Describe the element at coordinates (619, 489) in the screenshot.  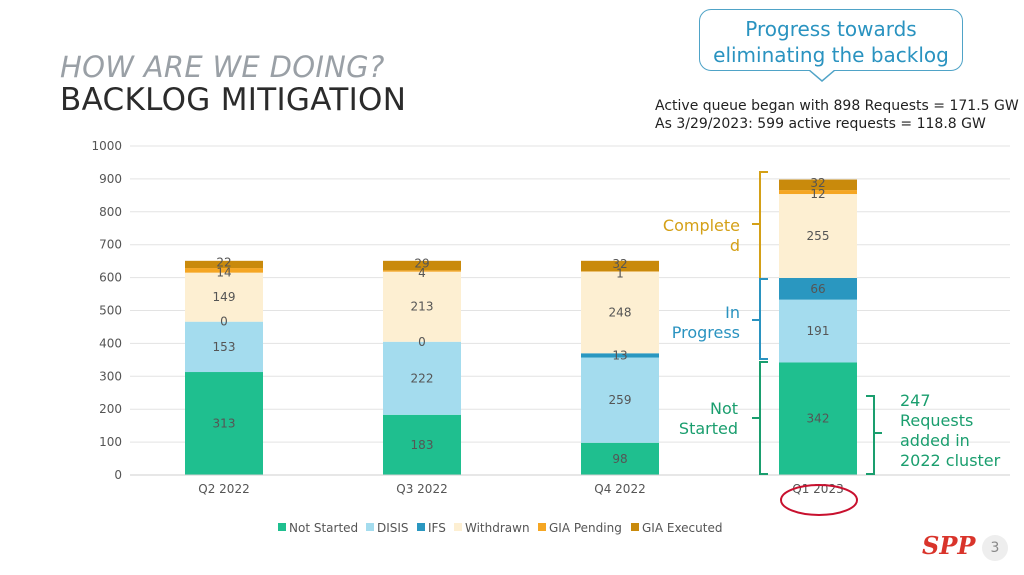
I see `x-tick-label: Q4 2022` at that location.